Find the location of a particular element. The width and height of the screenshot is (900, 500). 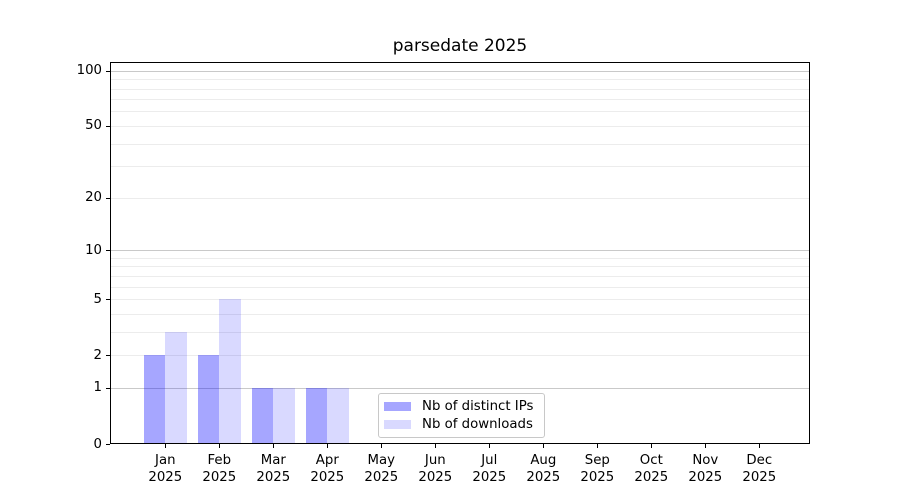

y-tick-label: 2 is located at coordinates (97, 355).